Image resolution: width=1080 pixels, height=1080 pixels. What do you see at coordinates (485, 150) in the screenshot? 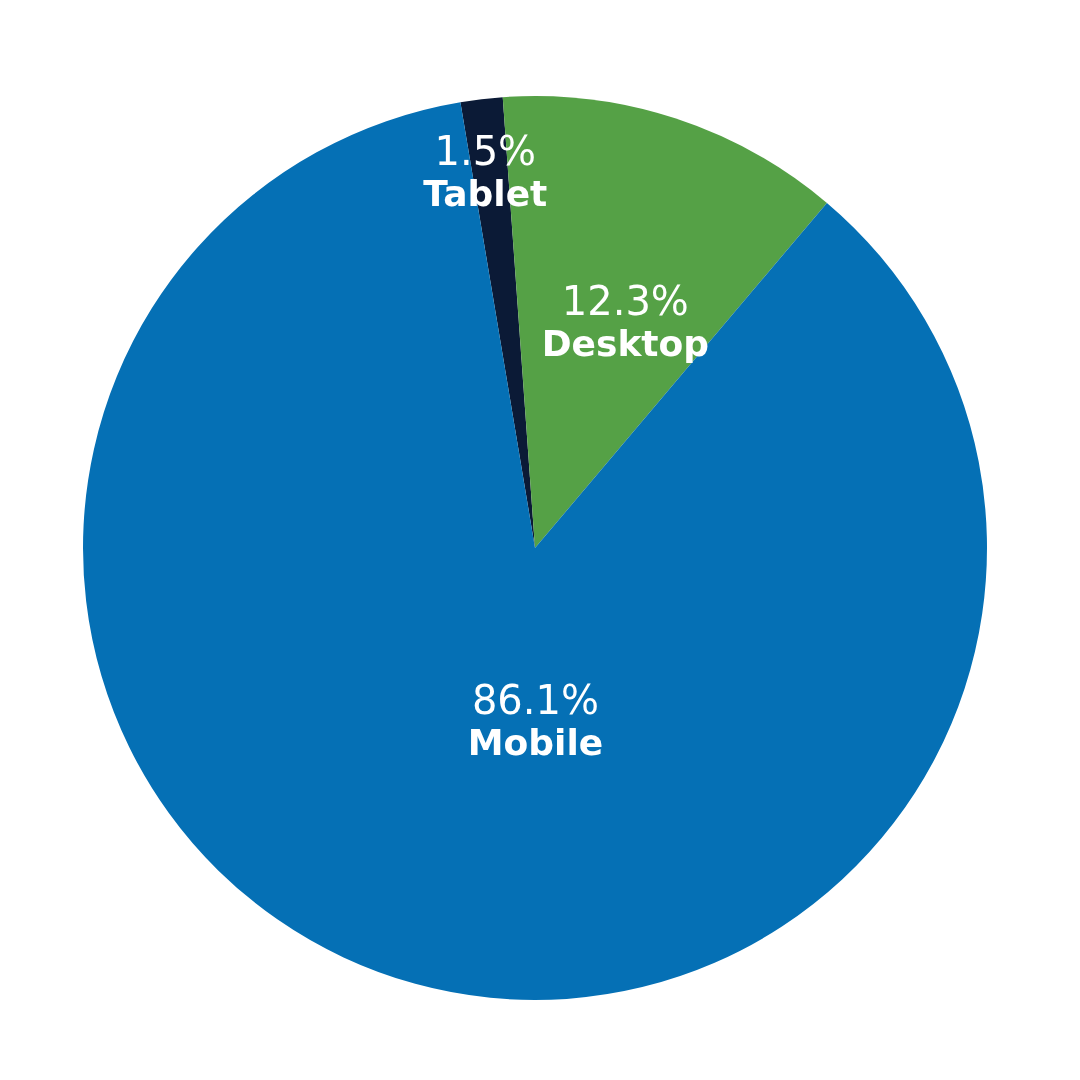
I see `data-label: 1.5%` at bounding box center [485, 150].